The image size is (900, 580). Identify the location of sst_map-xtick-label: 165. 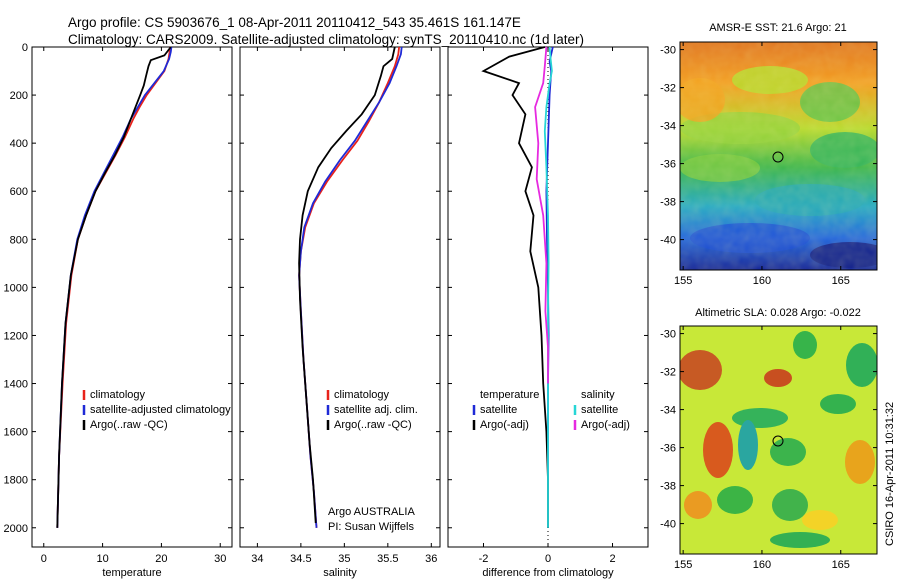
(841, 281).